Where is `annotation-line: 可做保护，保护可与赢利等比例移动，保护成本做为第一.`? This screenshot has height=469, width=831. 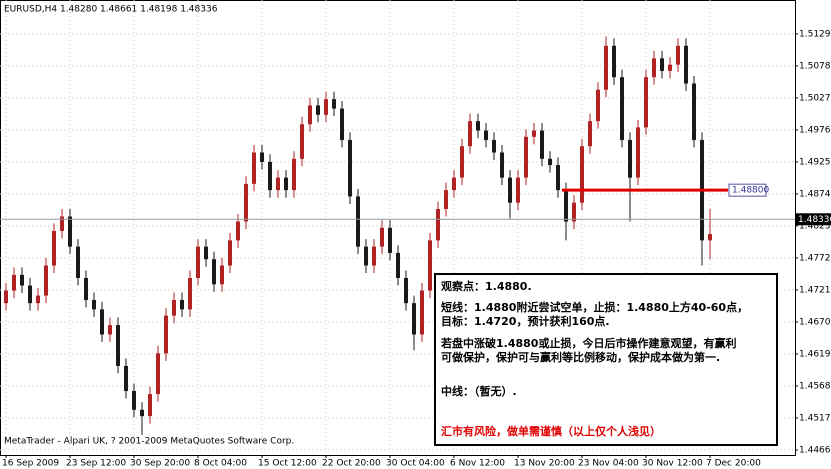
annotation-line: 可做保护，保护可与赢利等比例移动，保护成本做为第一. is located at coordinates (580, 357).